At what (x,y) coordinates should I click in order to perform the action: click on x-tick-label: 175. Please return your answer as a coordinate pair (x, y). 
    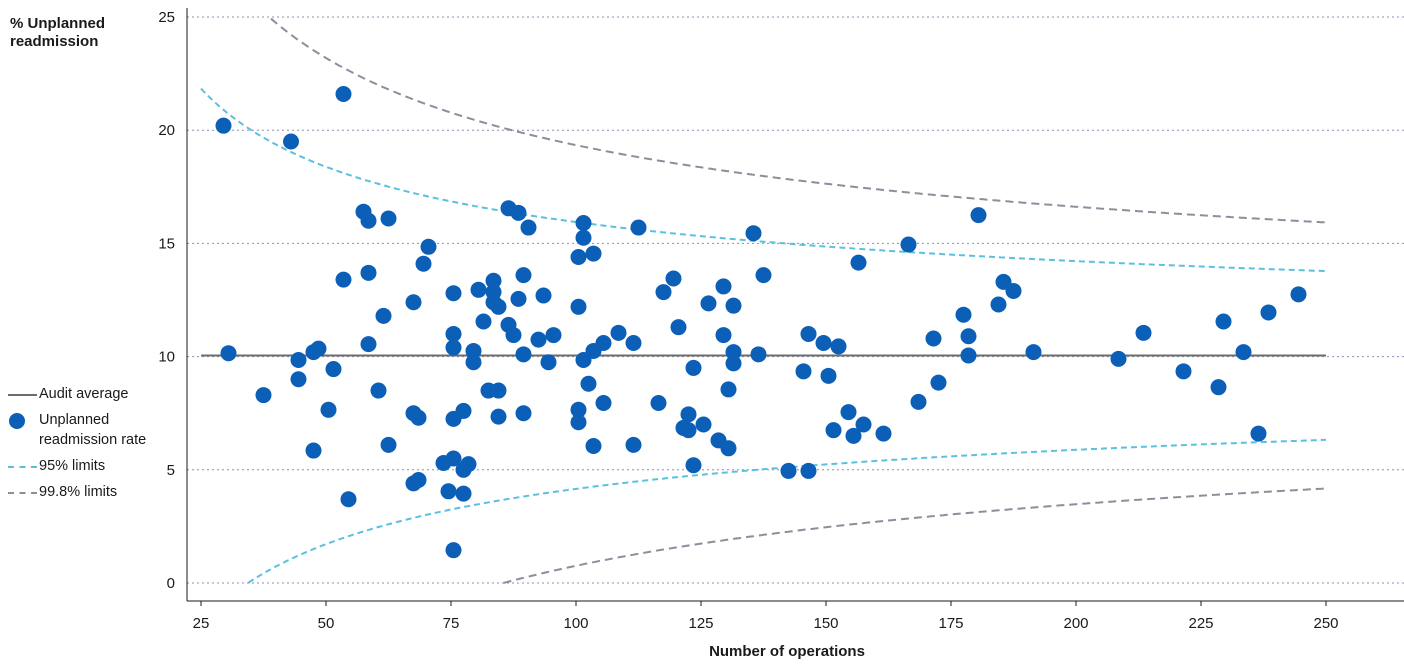
    Looking at the image, I should click on (950, 623).